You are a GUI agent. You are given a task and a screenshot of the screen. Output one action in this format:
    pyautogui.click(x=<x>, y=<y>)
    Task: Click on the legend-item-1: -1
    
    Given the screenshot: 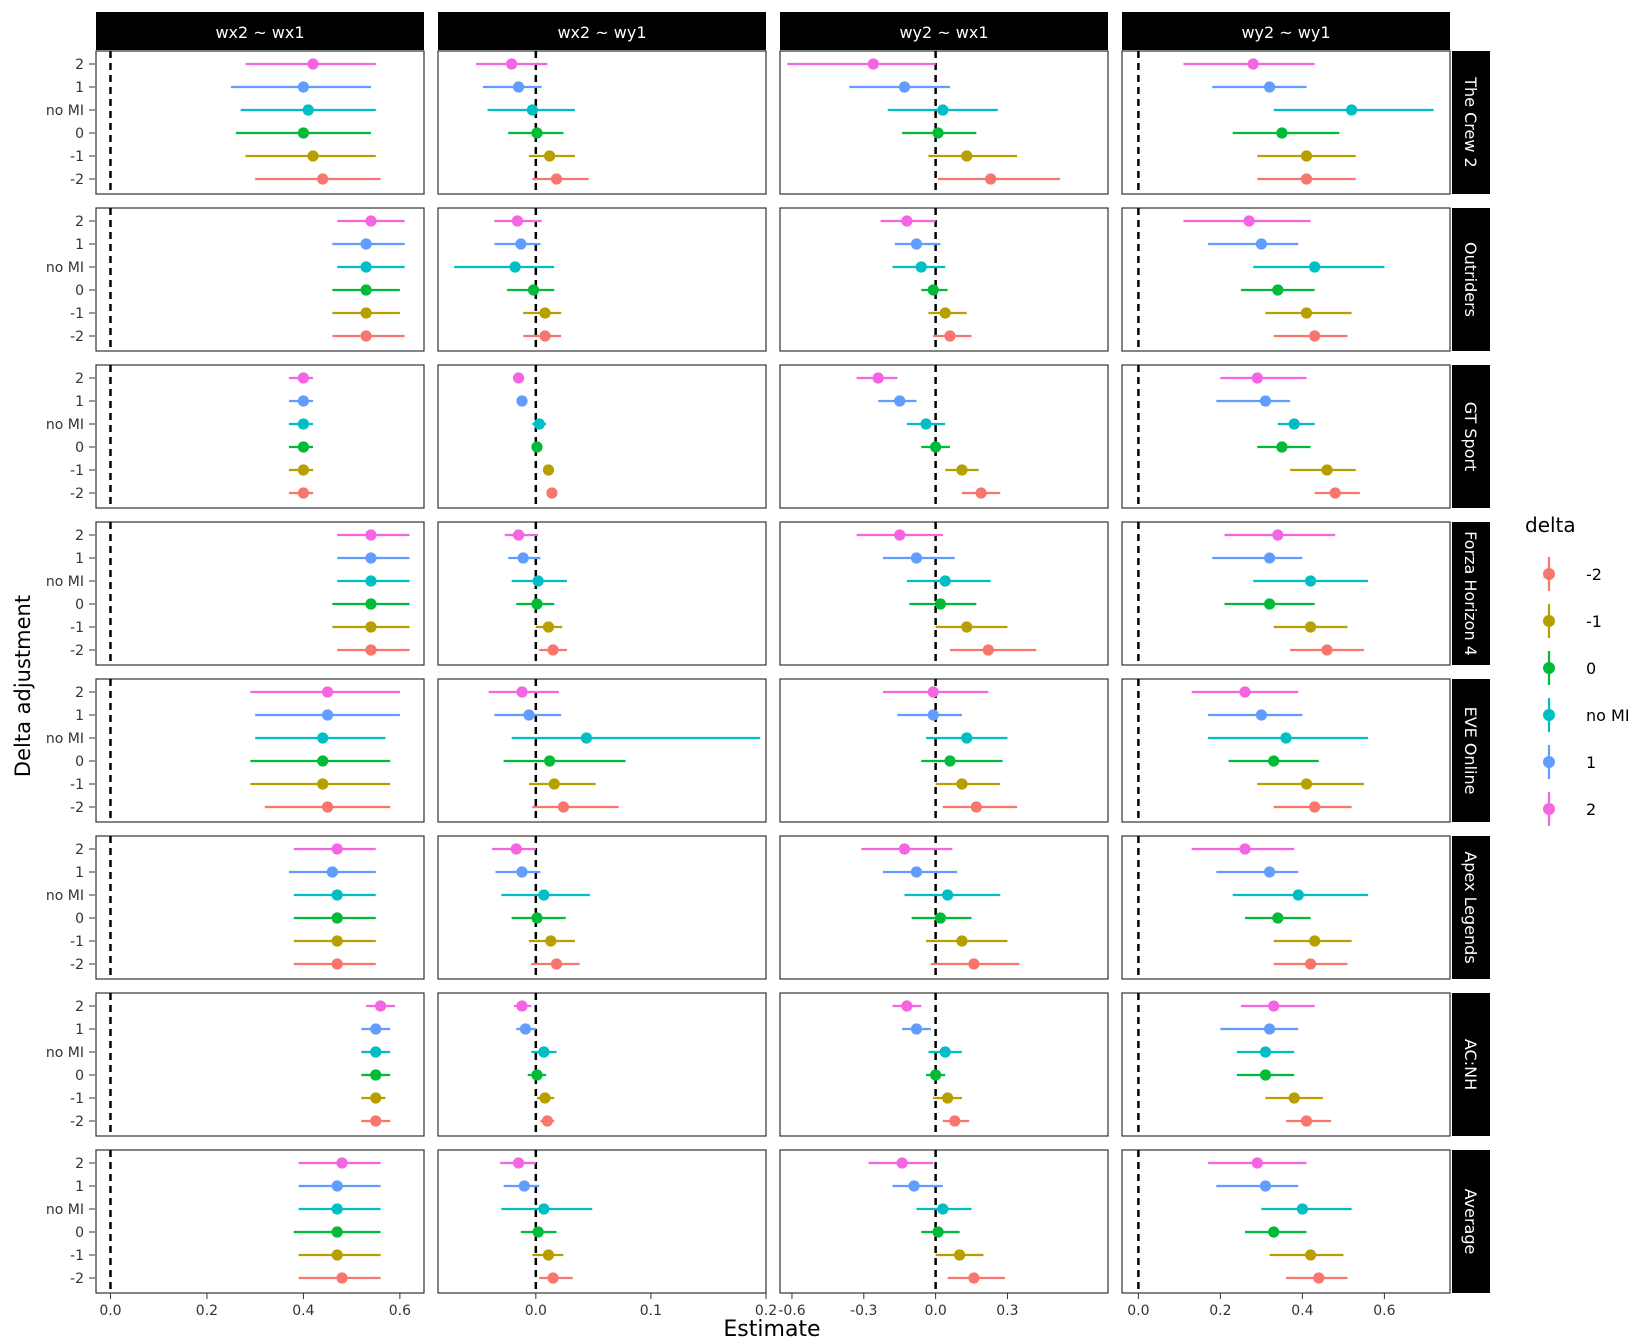 What is the action you would take?
    pyautogui.click(x=1572, y=621)
    